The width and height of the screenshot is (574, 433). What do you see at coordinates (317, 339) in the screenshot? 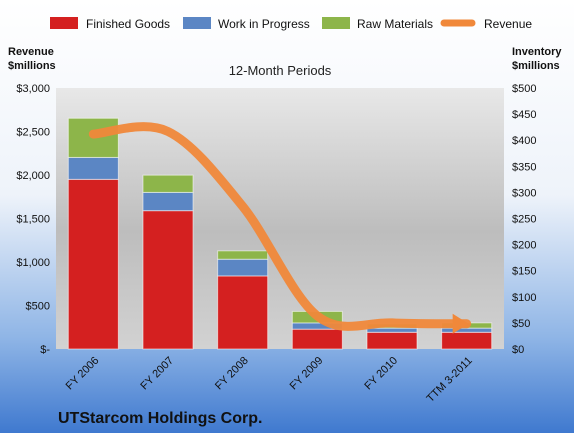
I see `bar-finished-goods-fy-2009` at bounding box center [317, 339].